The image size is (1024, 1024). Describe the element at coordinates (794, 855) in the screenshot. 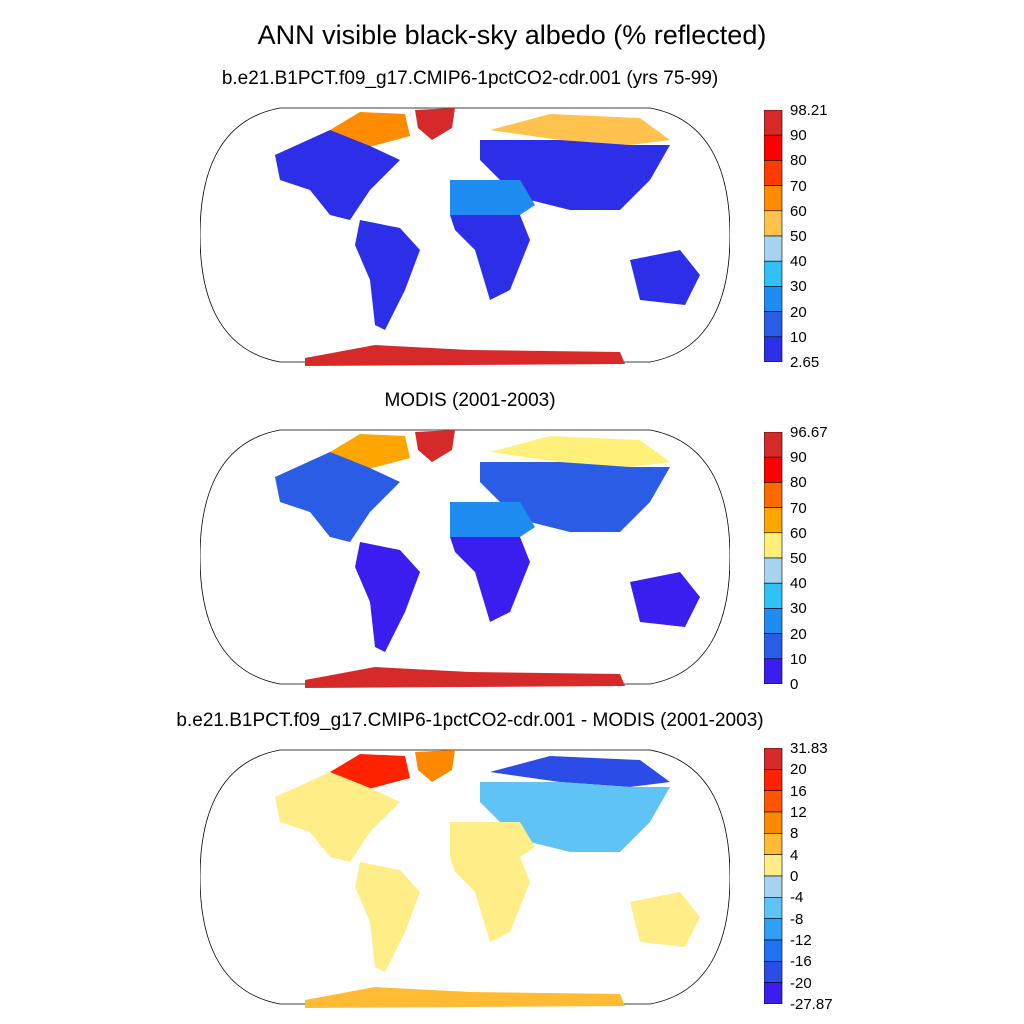

I see `colorbar-tick-label: 4` at that location.